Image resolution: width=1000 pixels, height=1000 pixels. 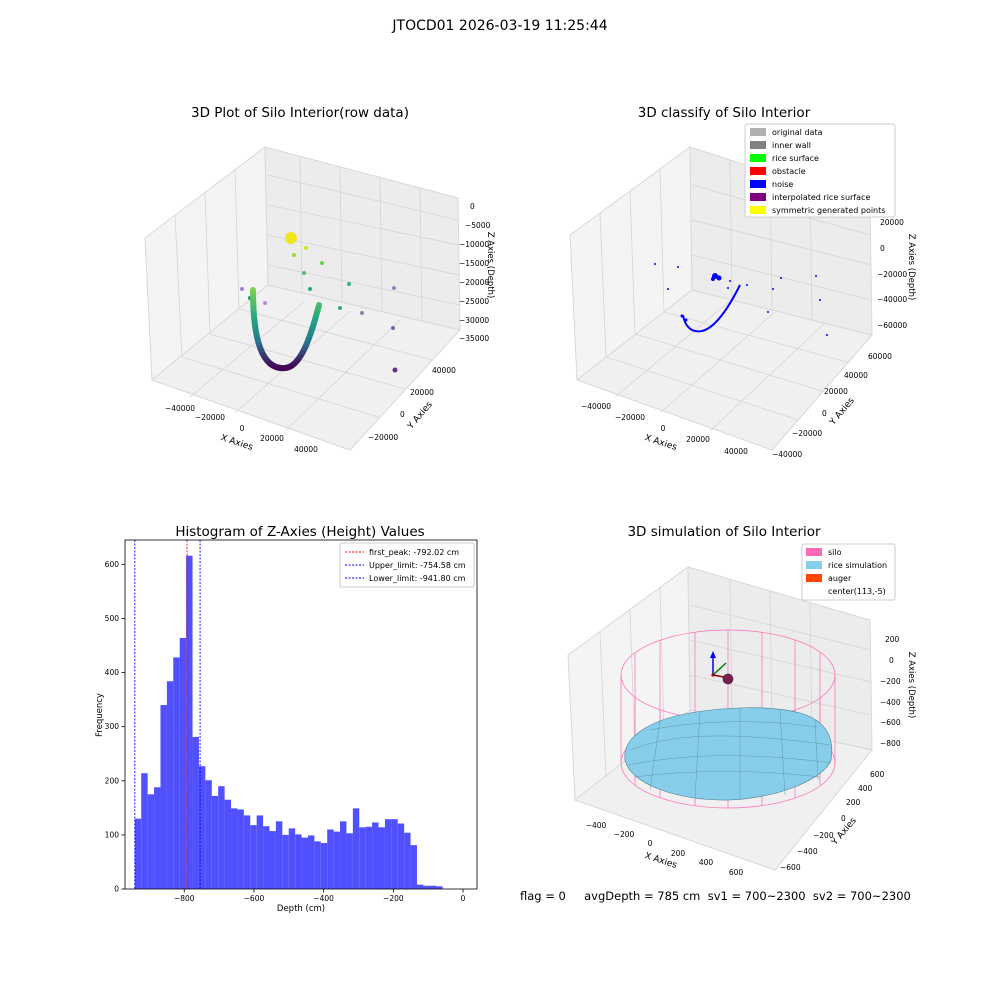 I want to click on legend-label: symmetric generated points, so click(x=828, y=210).